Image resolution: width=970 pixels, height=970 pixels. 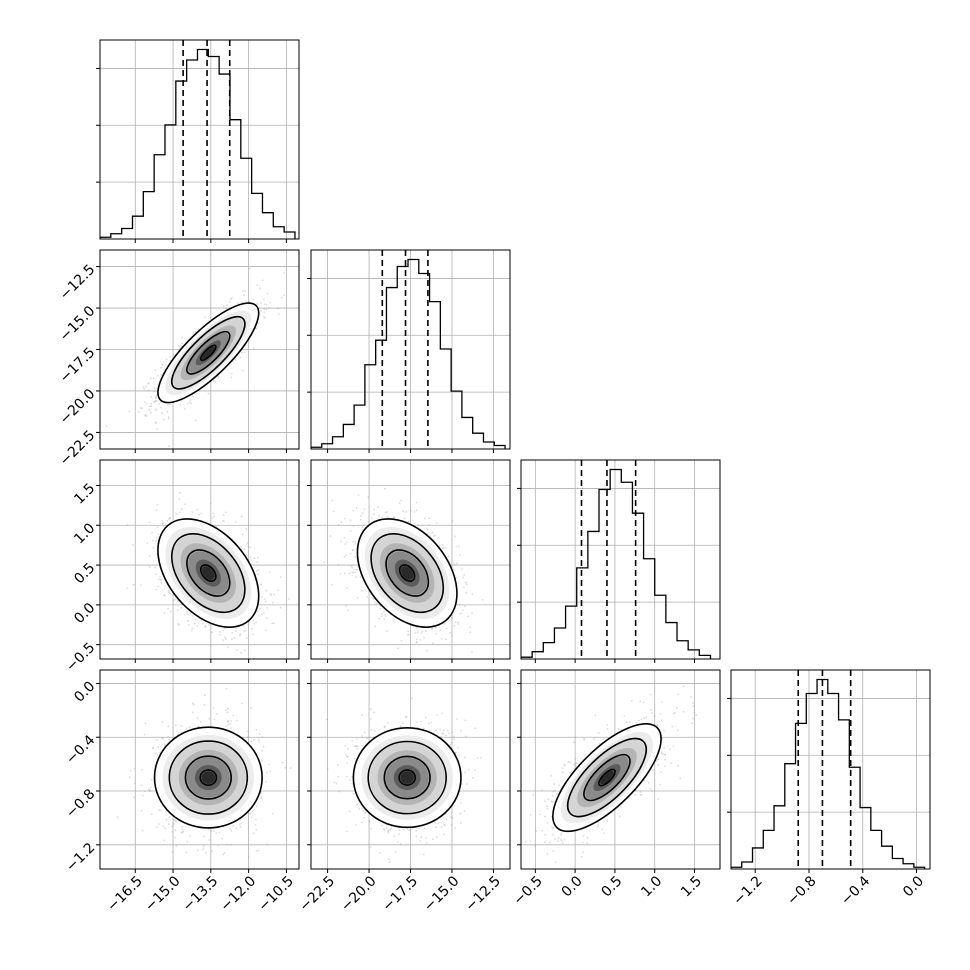 I want to click on y-tick-label: 1.0, so click(x=84, y=533).